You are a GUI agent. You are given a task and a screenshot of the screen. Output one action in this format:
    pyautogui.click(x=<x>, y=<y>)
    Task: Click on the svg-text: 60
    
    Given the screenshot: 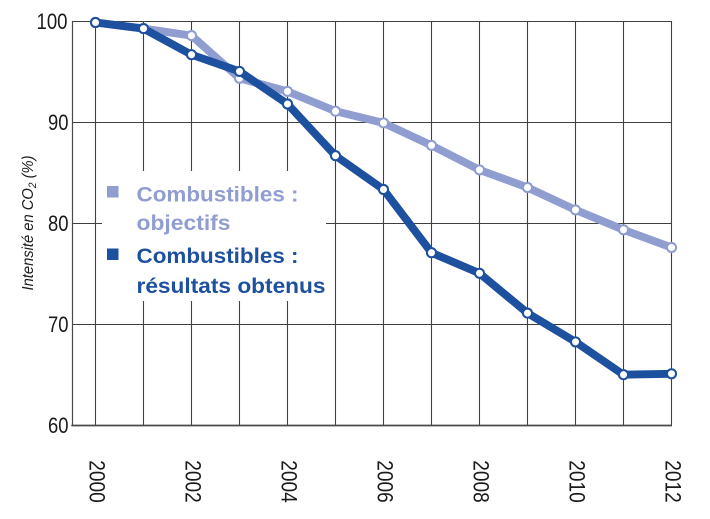 What is the action you would take?
    pyautogui.click(x=58, y=425)
    